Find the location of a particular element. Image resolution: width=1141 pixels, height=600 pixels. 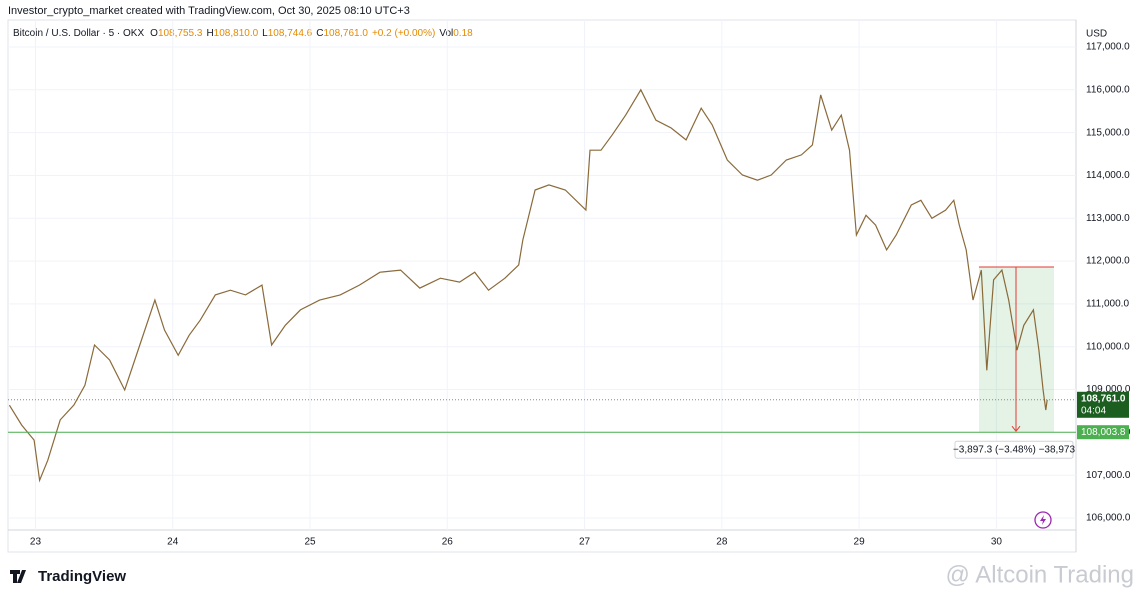

x-tick-label: 29 is located at coordinates (860, 542).